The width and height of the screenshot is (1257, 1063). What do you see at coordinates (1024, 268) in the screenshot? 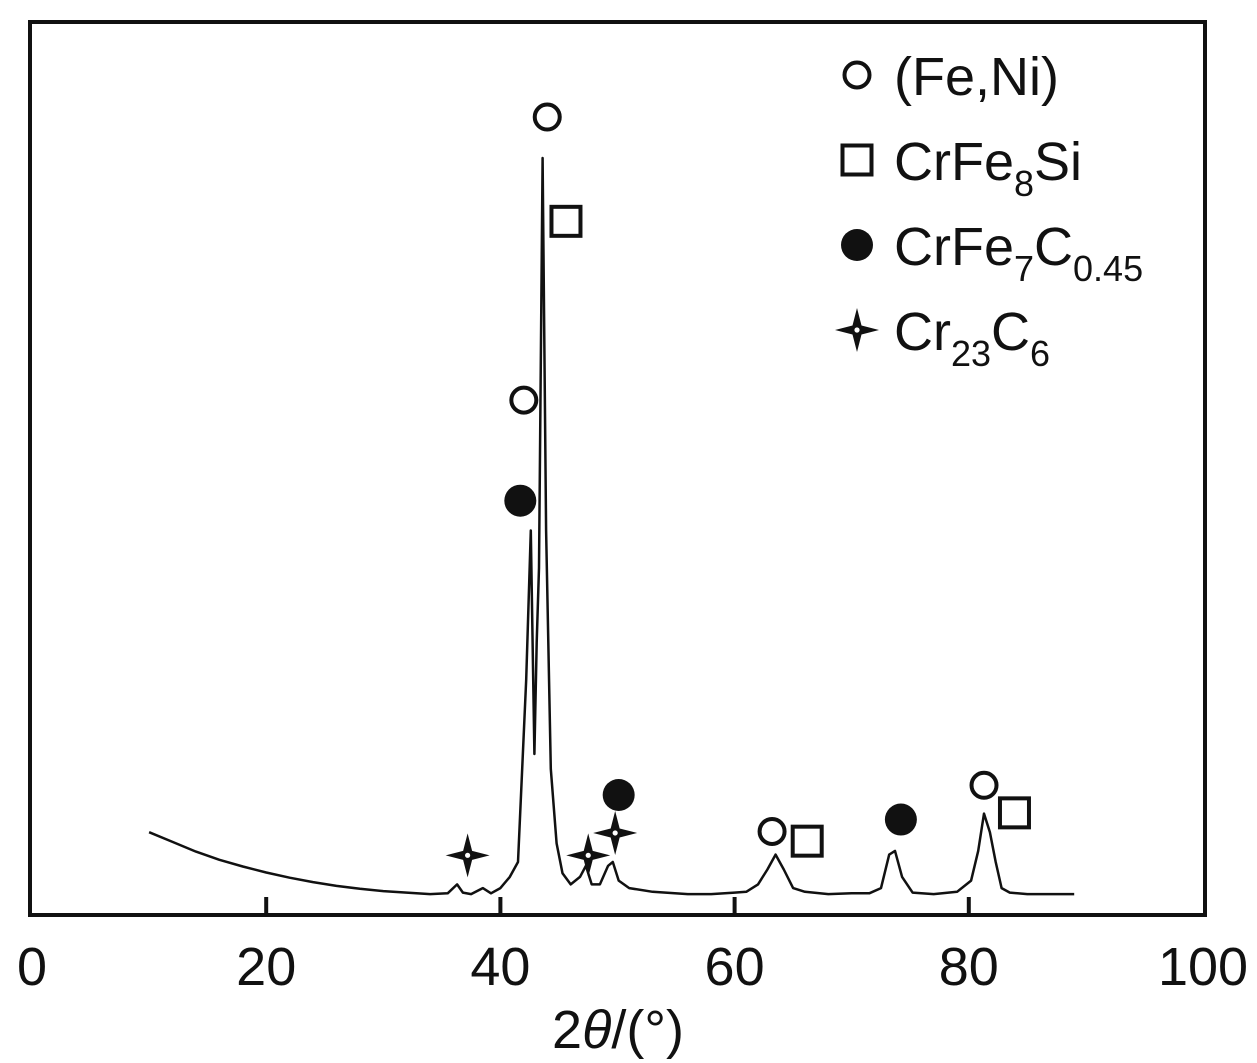
I see `legend-label-2-part-1: 7` at bounding box center [1024, 268].